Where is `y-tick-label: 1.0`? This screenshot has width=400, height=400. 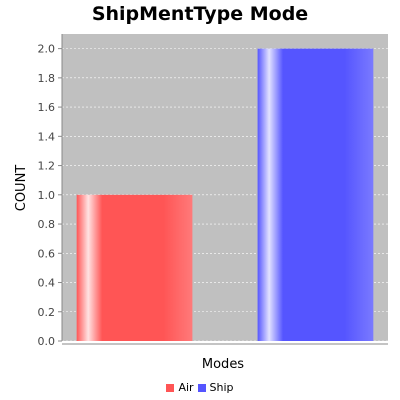 y-tick-label: 1.0 is located at coordinates (47, 195).